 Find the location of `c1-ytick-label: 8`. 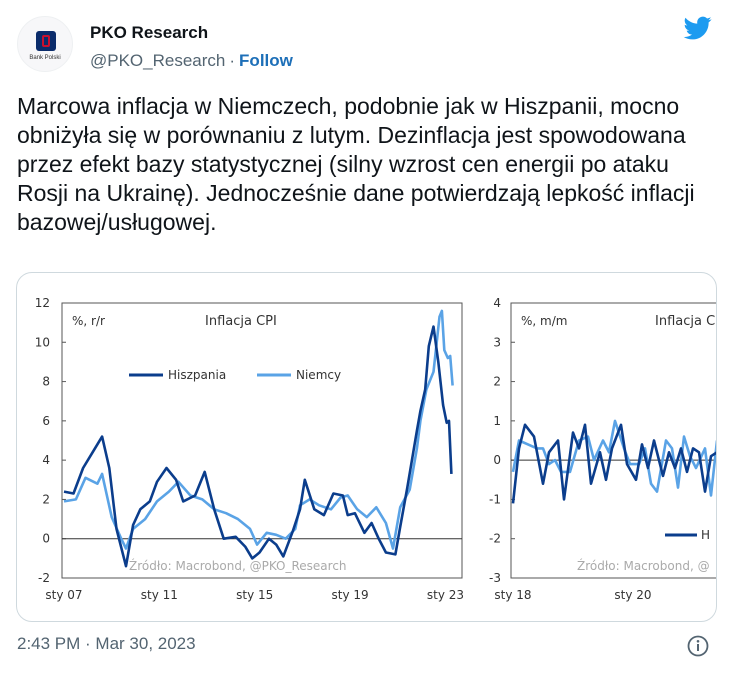

c1-ytick-label: 8 is located at coordinates (46, 382).